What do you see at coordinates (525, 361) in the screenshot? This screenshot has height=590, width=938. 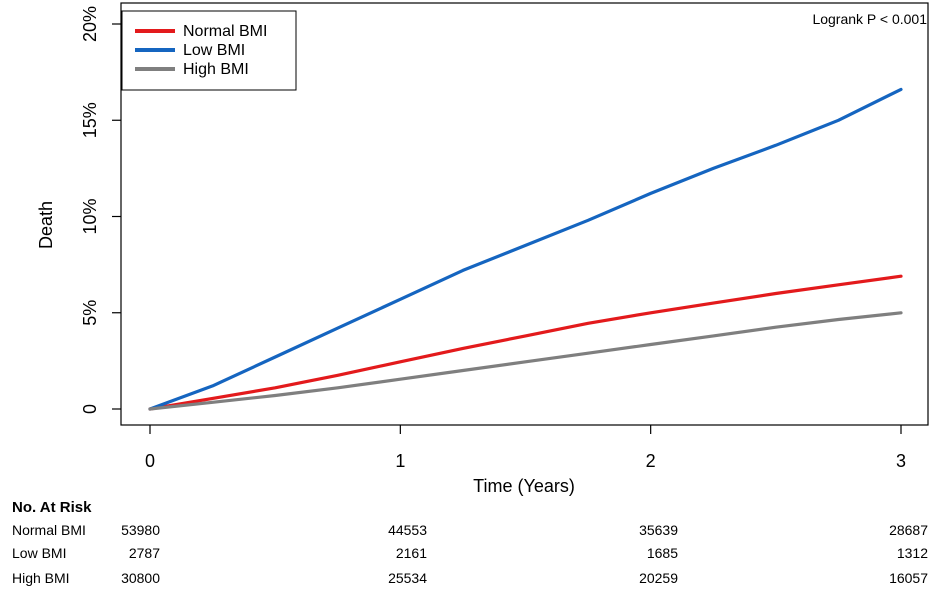 I see `series-line-high-bmi` at bounding box center [525, 361].